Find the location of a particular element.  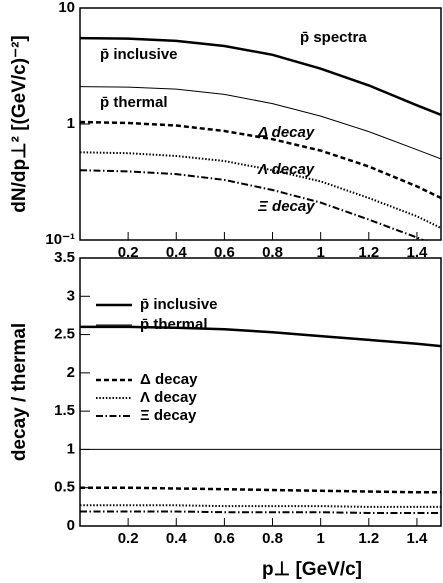

y-tick-label: 2 is located at coordinates (71, 372).